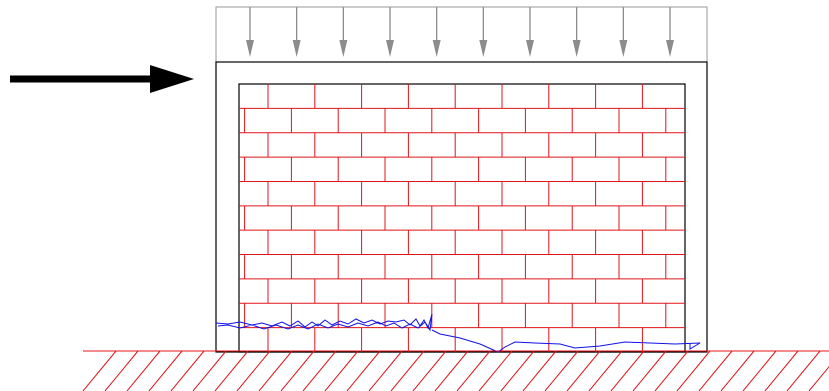 This screenshot has height=391, width=829. What do you see at coordinates (172, 79) in the screenshot?
I see `arrow-right-icon` at bounding box center [172, 79].